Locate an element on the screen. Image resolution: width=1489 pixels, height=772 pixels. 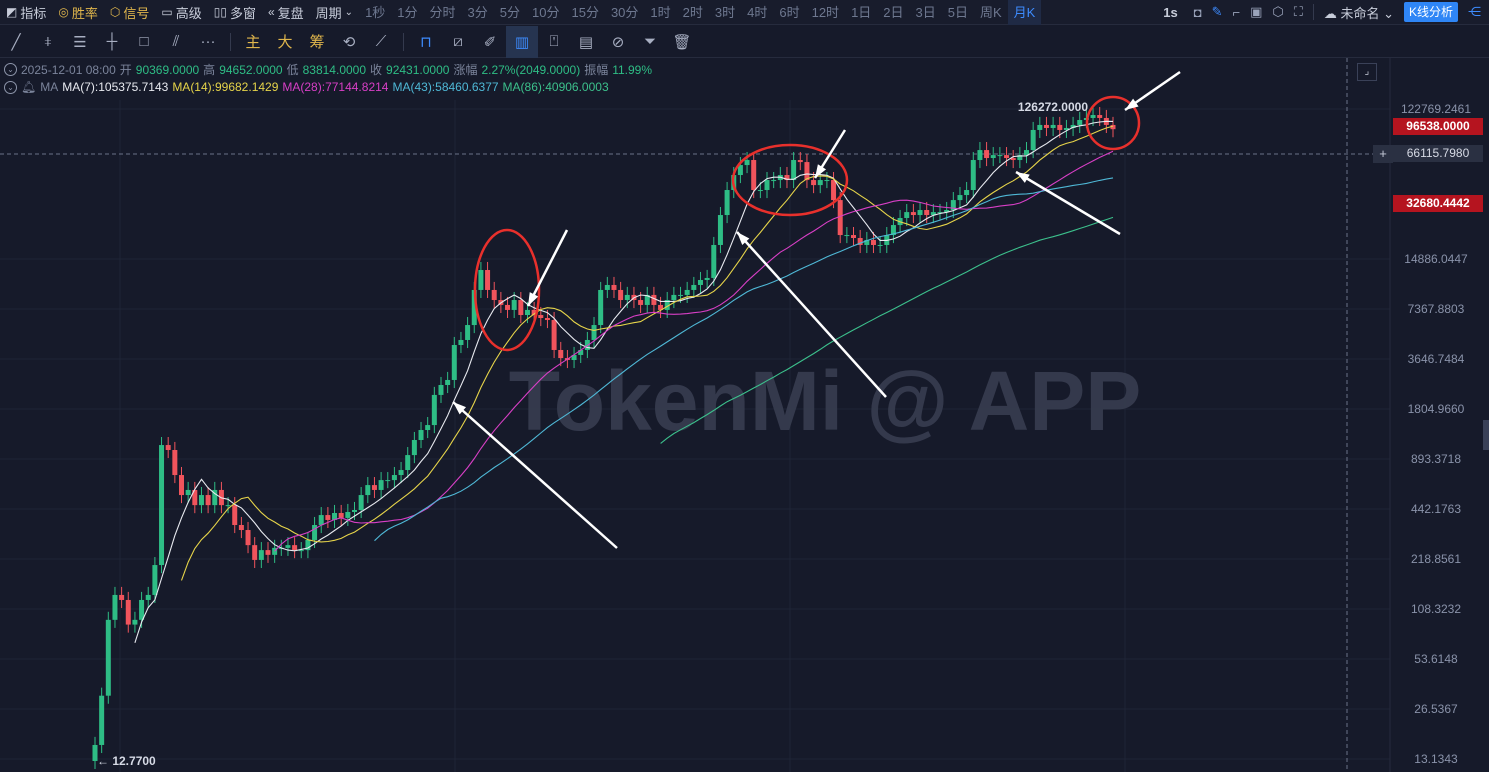
period-tab: 30分 is located at coordinates (624, 12).